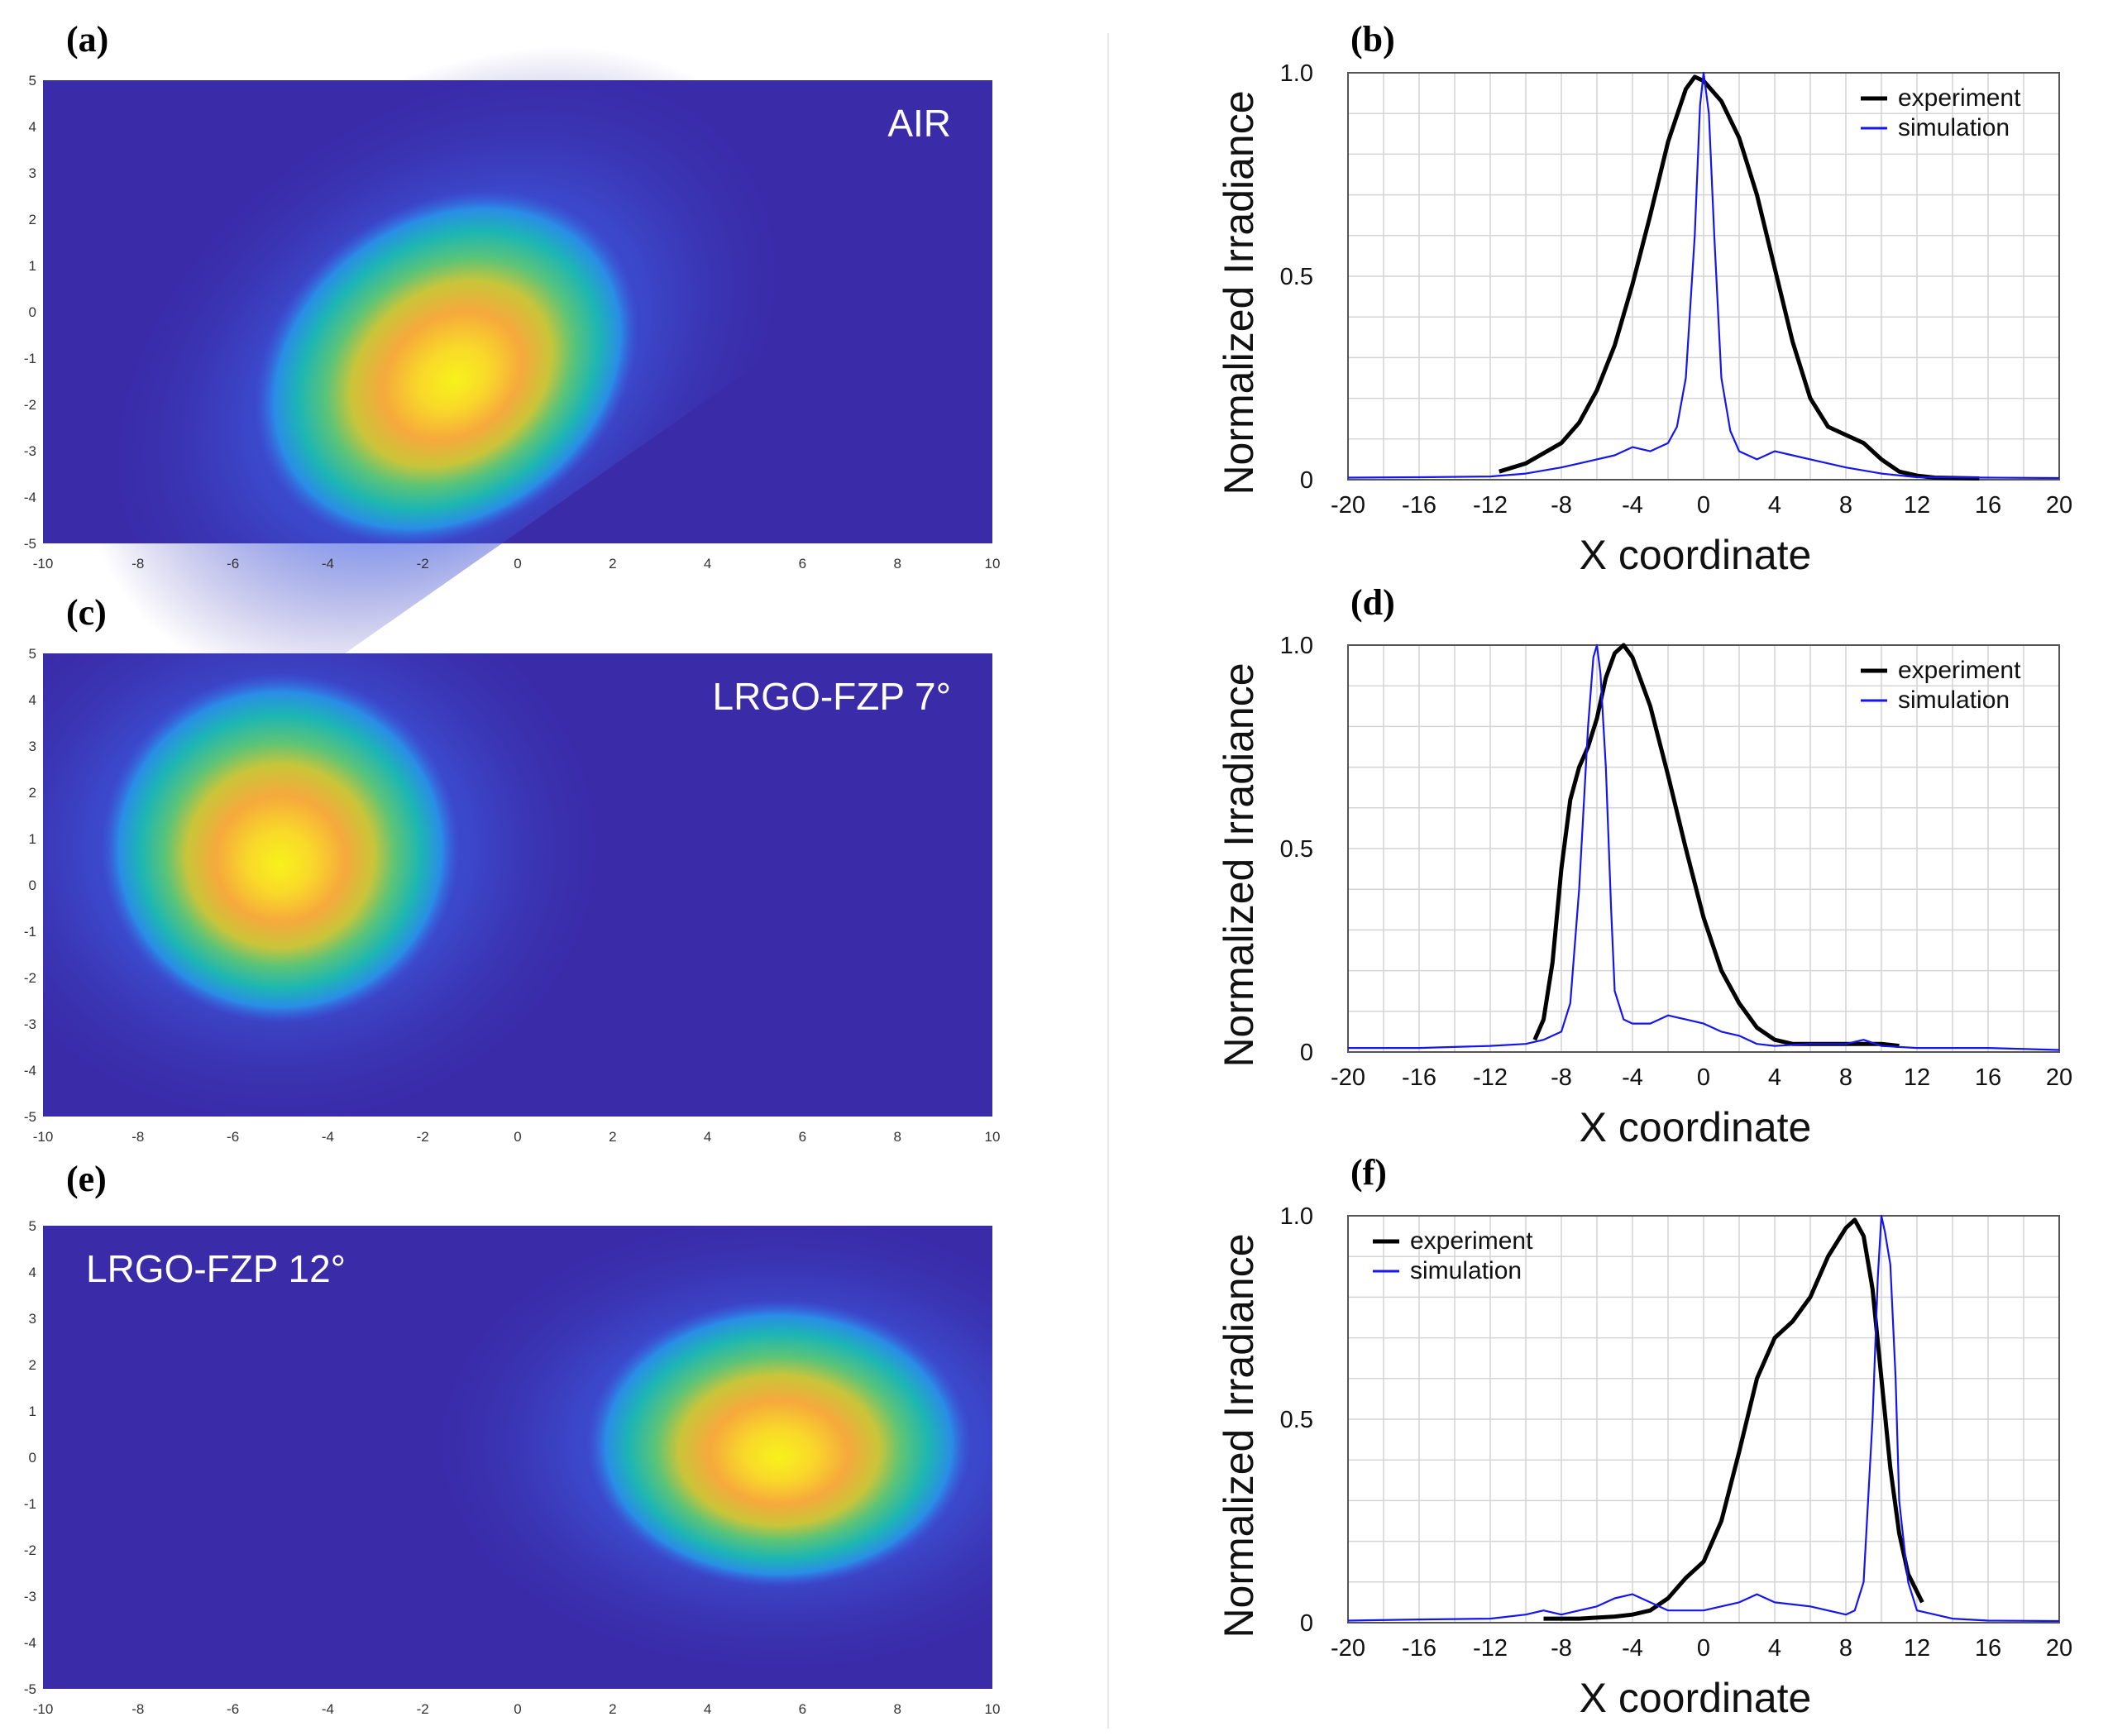 The height and width of the screenshot is (1736, 2108). I want to click on panel-label: (a), so click(87, 39).